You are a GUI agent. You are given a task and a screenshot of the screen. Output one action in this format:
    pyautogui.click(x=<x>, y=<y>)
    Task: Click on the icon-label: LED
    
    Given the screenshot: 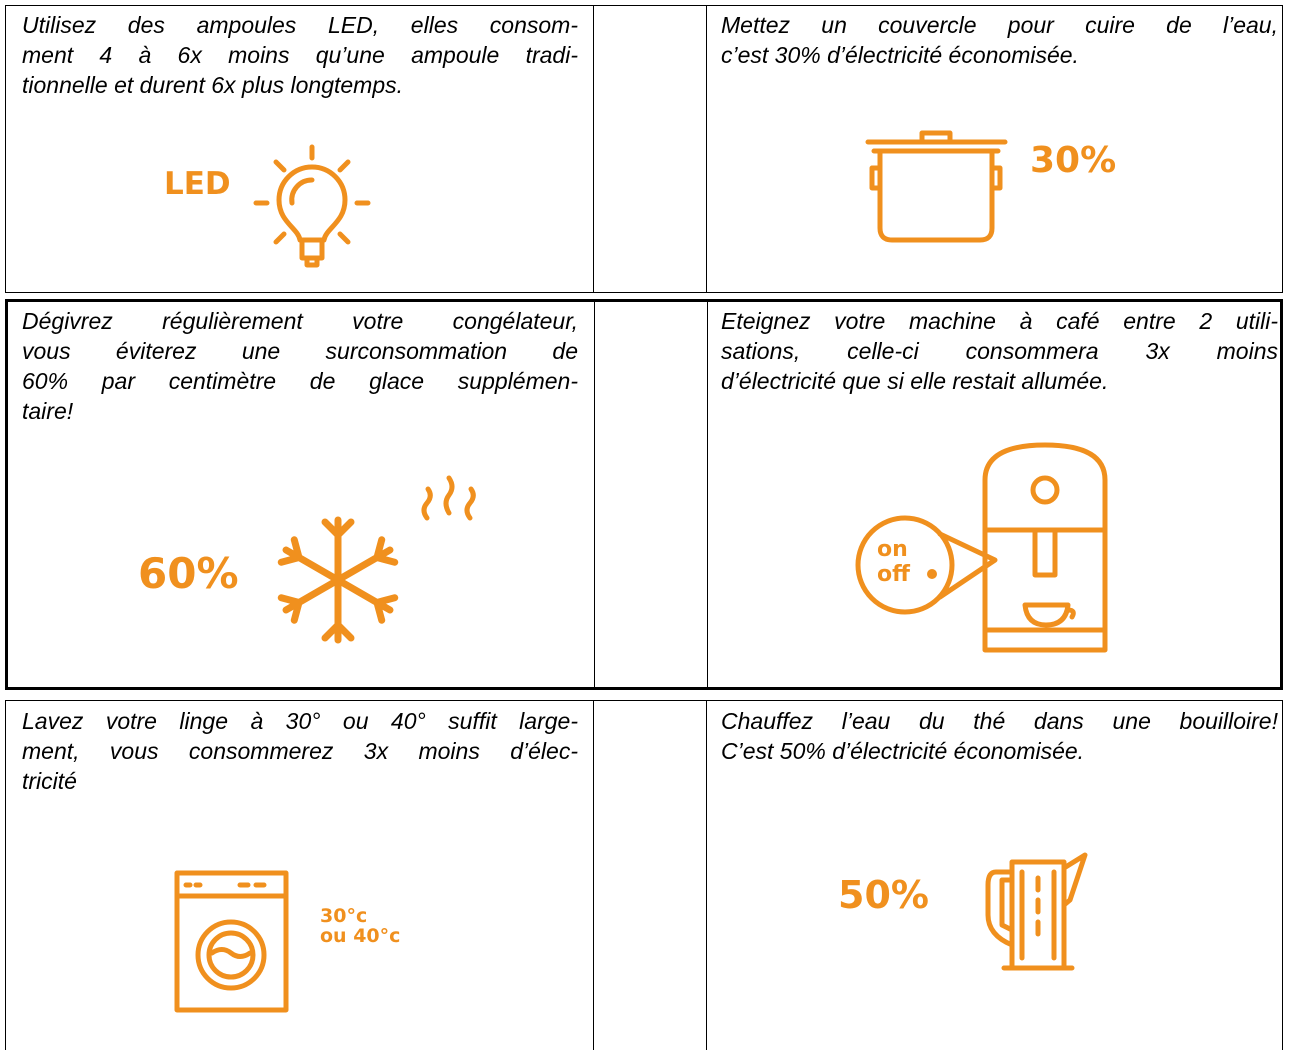 What is the action you would take?
    pyautogui.click(x=197, y=184)
    